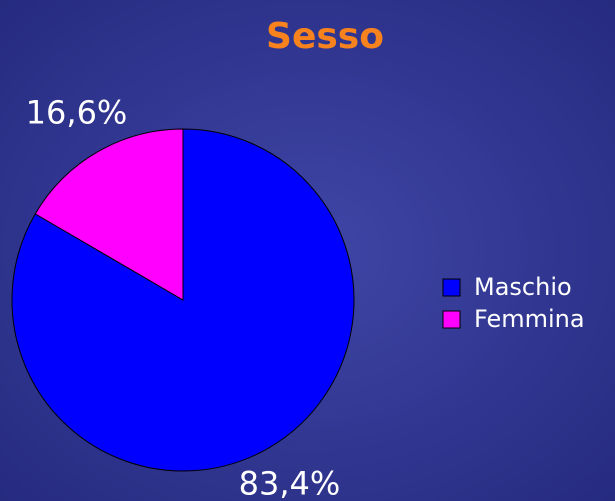 Image resolution: width=615 pixels, height=501 pixels. What do you see at coordinates (529, 319) in the screenshot?
I see `legend-label: Femmina` at bounding box center [529, 319].